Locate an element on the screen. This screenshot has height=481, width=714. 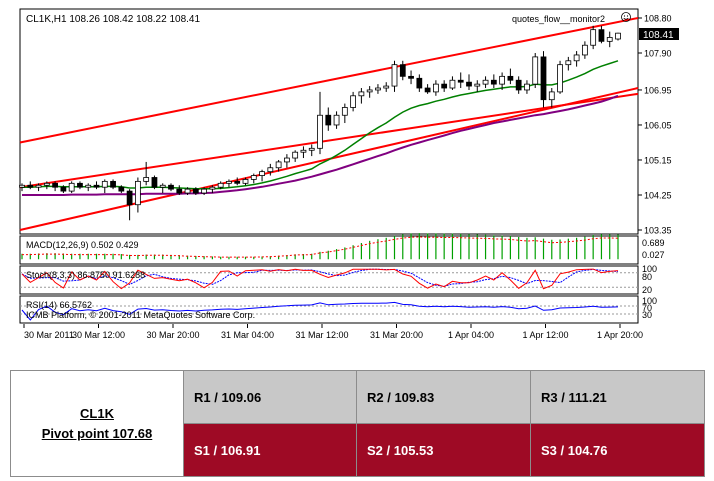
time-tick-label: 31 Mar 12:00 is located at coordinates (321, 335).